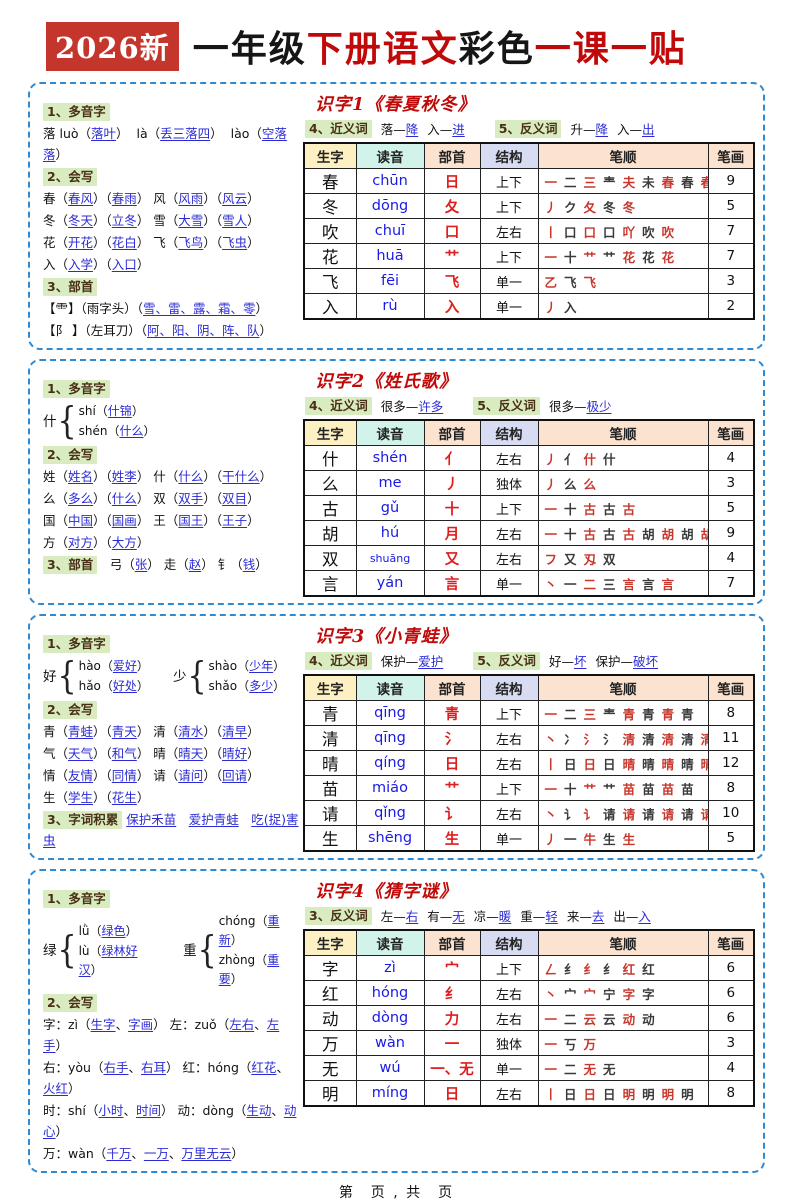 This screenshot has height=1202, width=793. I want to click on word-line: 春（春风）（春雨） 风（风雨）（风云）, so click(172, 198).